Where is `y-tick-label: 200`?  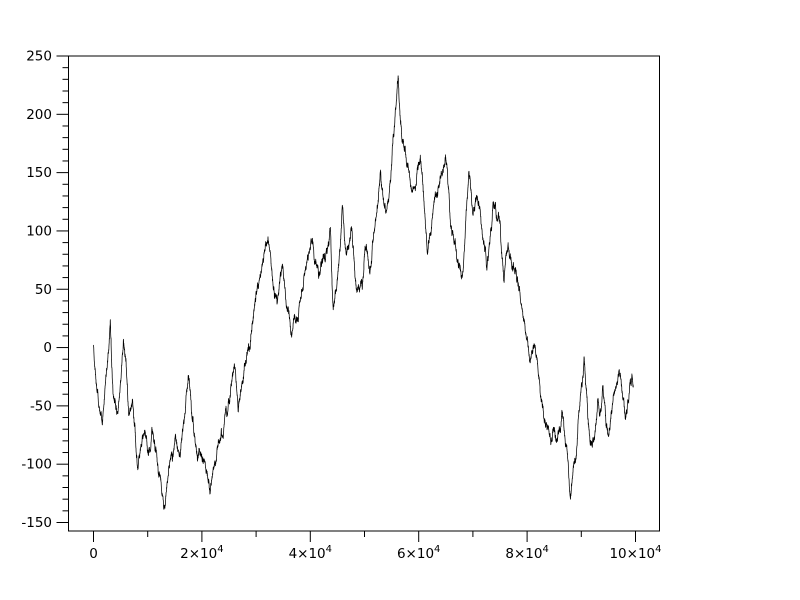 y-tick-label: 200 is located at coordinates (39, 115).